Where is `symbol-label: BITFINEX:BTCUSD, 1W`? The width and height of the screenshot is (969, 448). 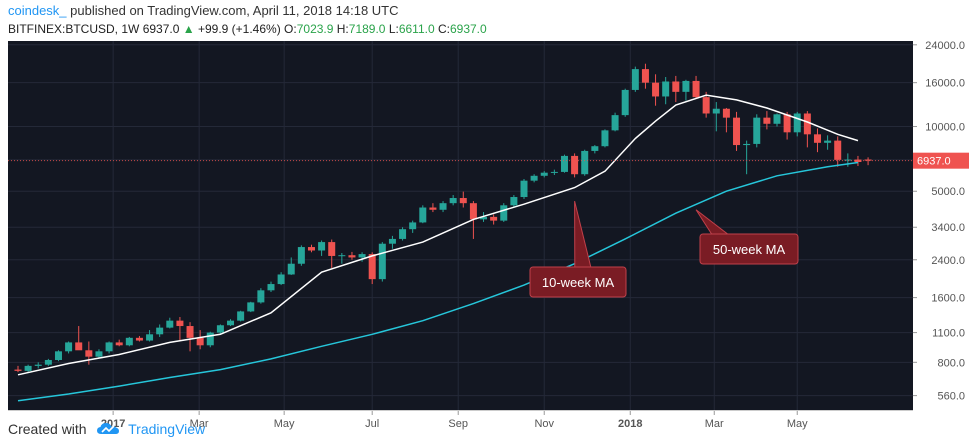
symbol-label: BITFINEX:BTCUSD, 1W is located at coordinates (74, 29).